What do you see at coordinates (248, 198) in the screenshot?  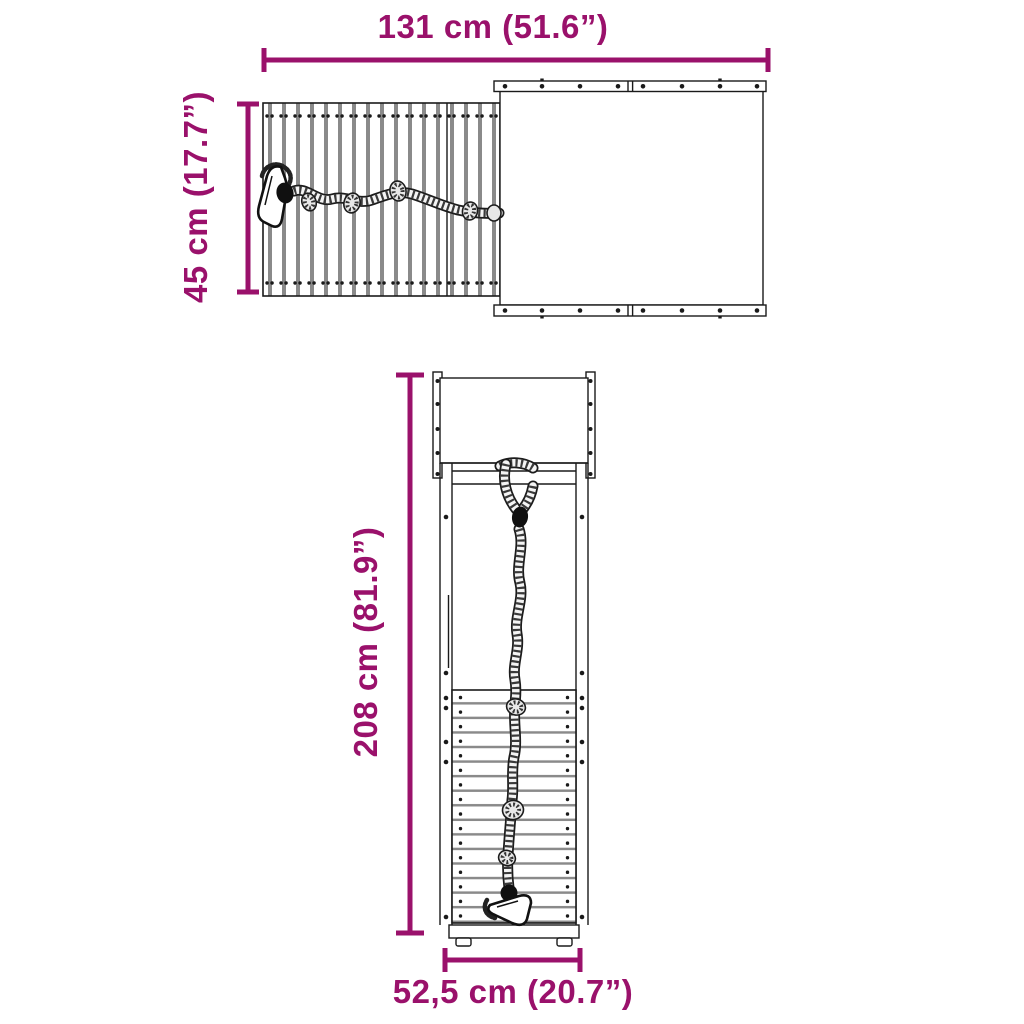 I see `dimension-line-depth` at bounding box center [248, 198].